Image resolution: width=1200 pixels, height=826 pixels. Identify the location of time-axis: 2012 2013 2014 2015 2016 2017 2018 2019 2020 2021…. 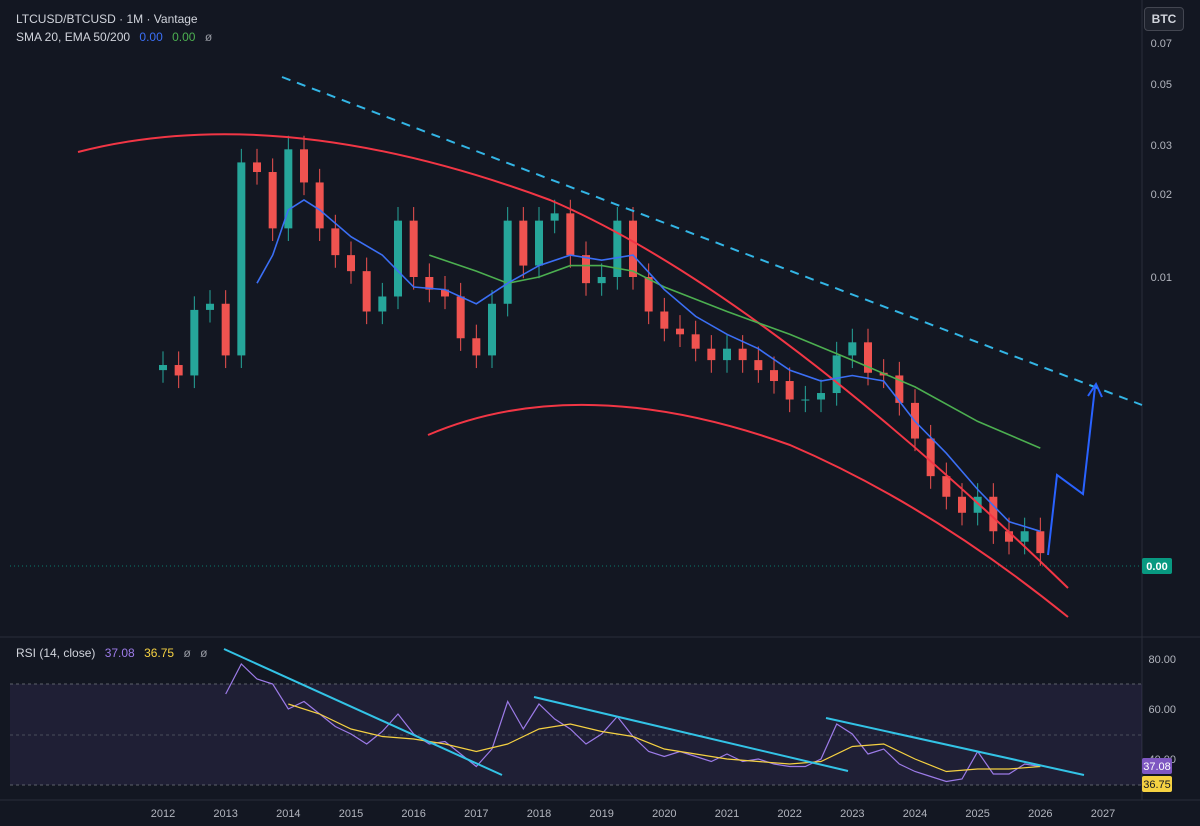
(633, 814).